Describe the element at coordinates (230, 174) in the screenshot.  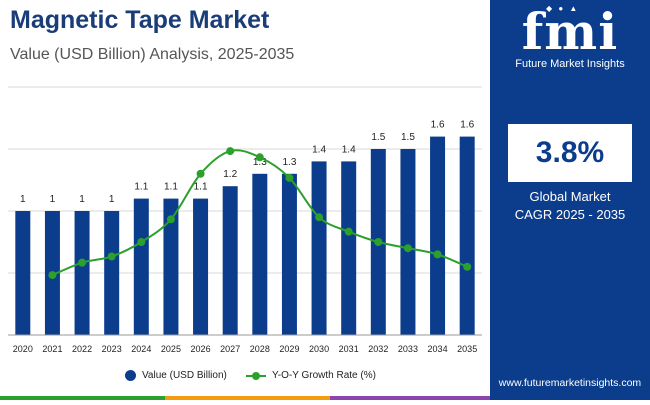
I see `bar-value-label: 1.2` at that location.